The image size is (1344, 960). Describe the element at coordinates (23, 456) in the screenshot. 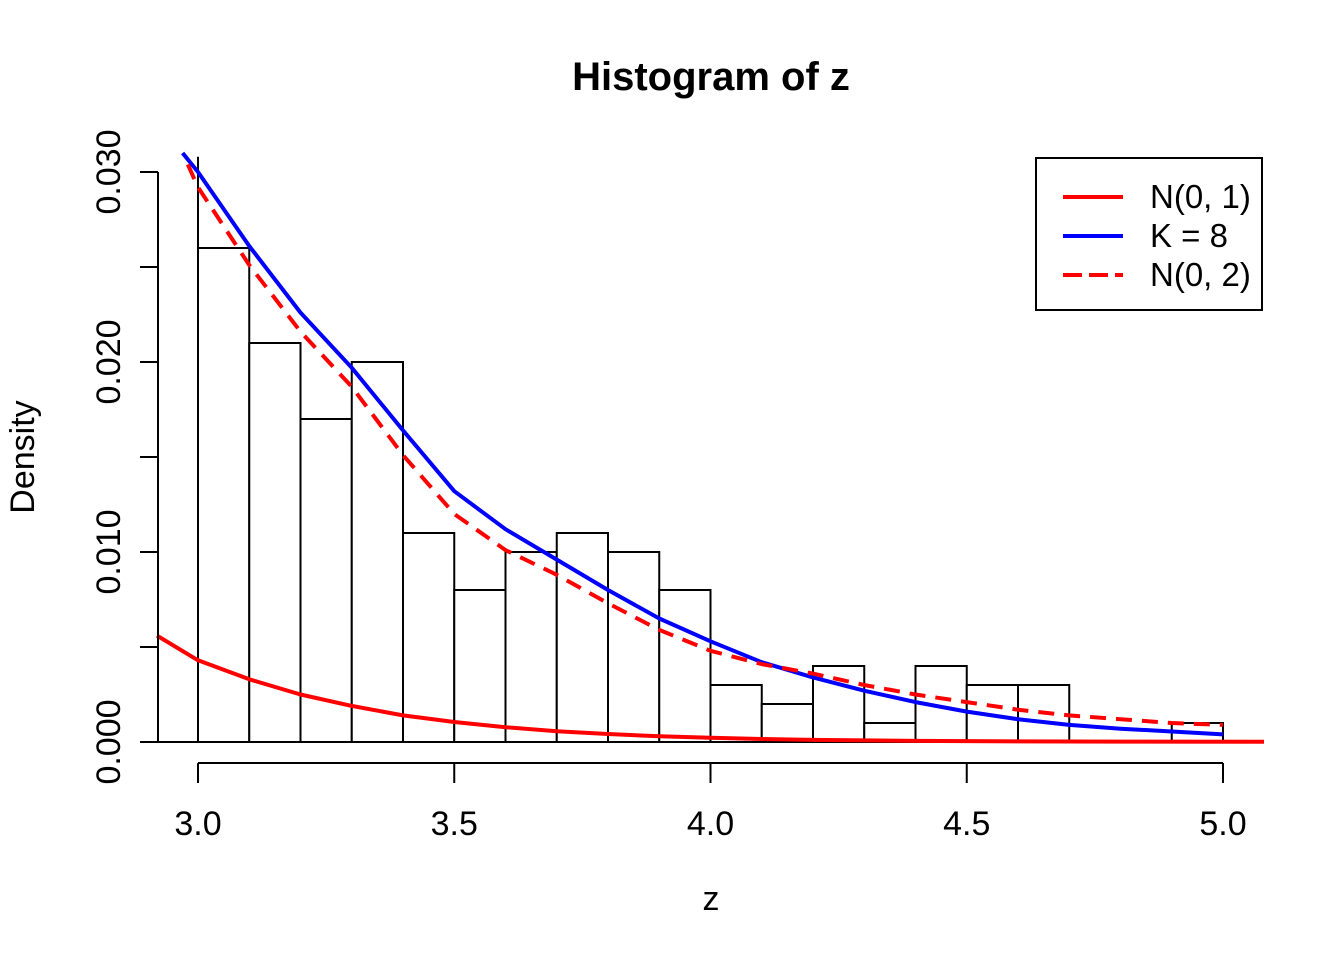

I see `y-axis-label: Density` at that location.